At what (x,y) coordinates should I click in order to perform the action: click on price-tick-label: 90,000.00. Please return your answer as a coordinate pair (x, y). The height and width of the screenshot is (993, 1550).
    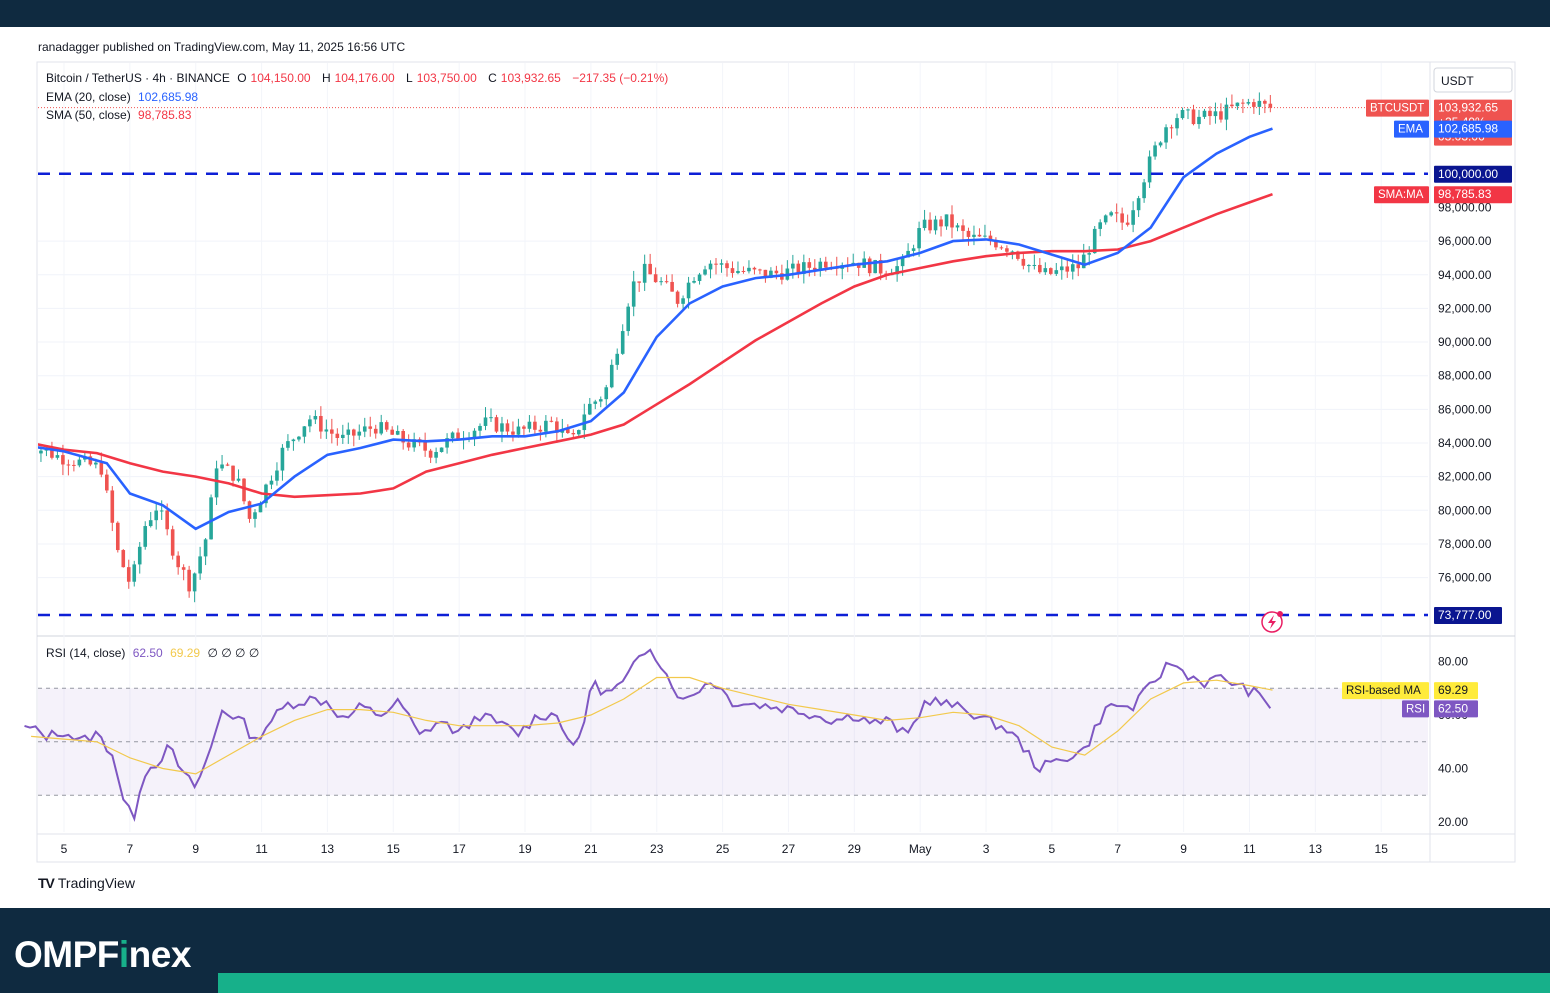
    Looking at the image, I should click on (1465, 342).